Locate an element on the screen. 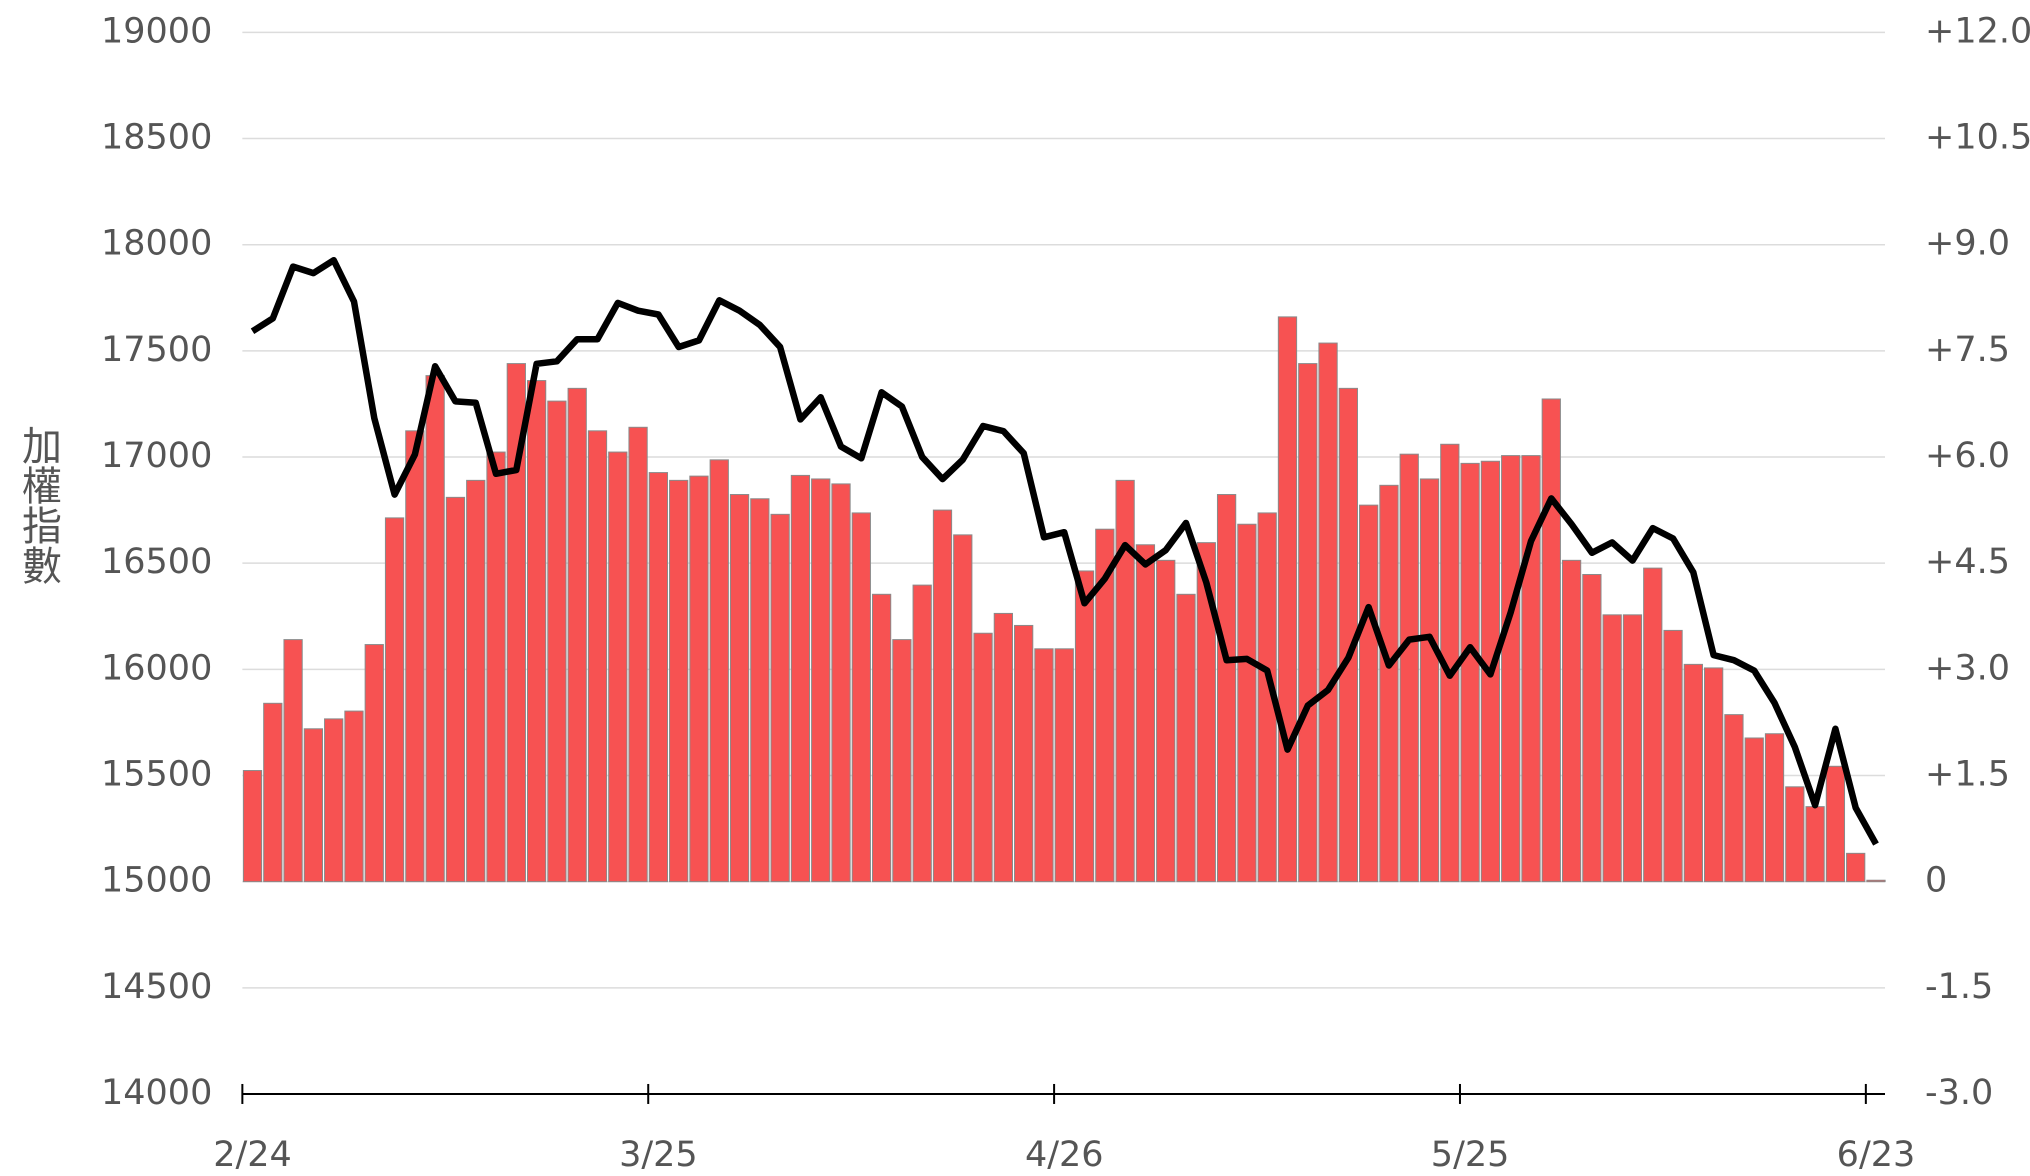 The width and height of the screenshot is (2030, 1176). y-tick-label: 16000 is located at coordinates (156, 668).